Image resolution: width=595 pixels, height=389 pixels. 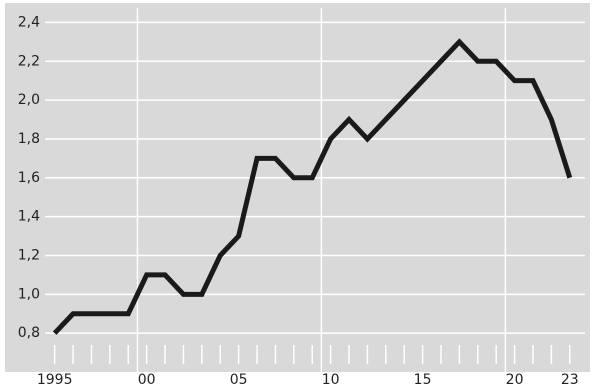 I want to click on y-tick-label: 2,2, so click(x=29, y=61).